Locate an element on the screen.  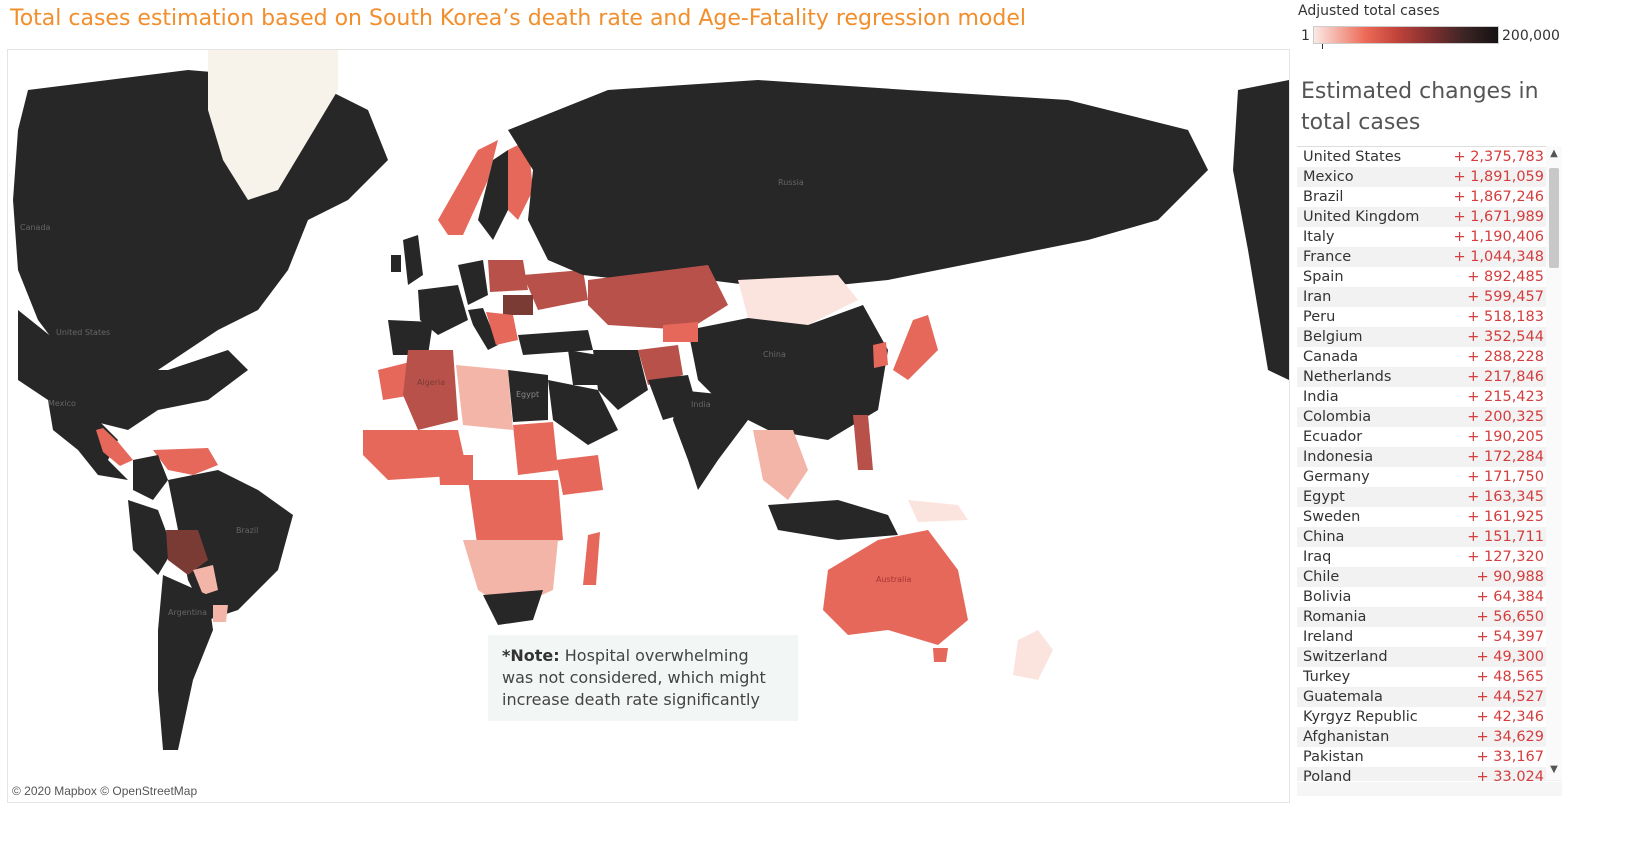
country-spain is located at coordinates (410, 337).